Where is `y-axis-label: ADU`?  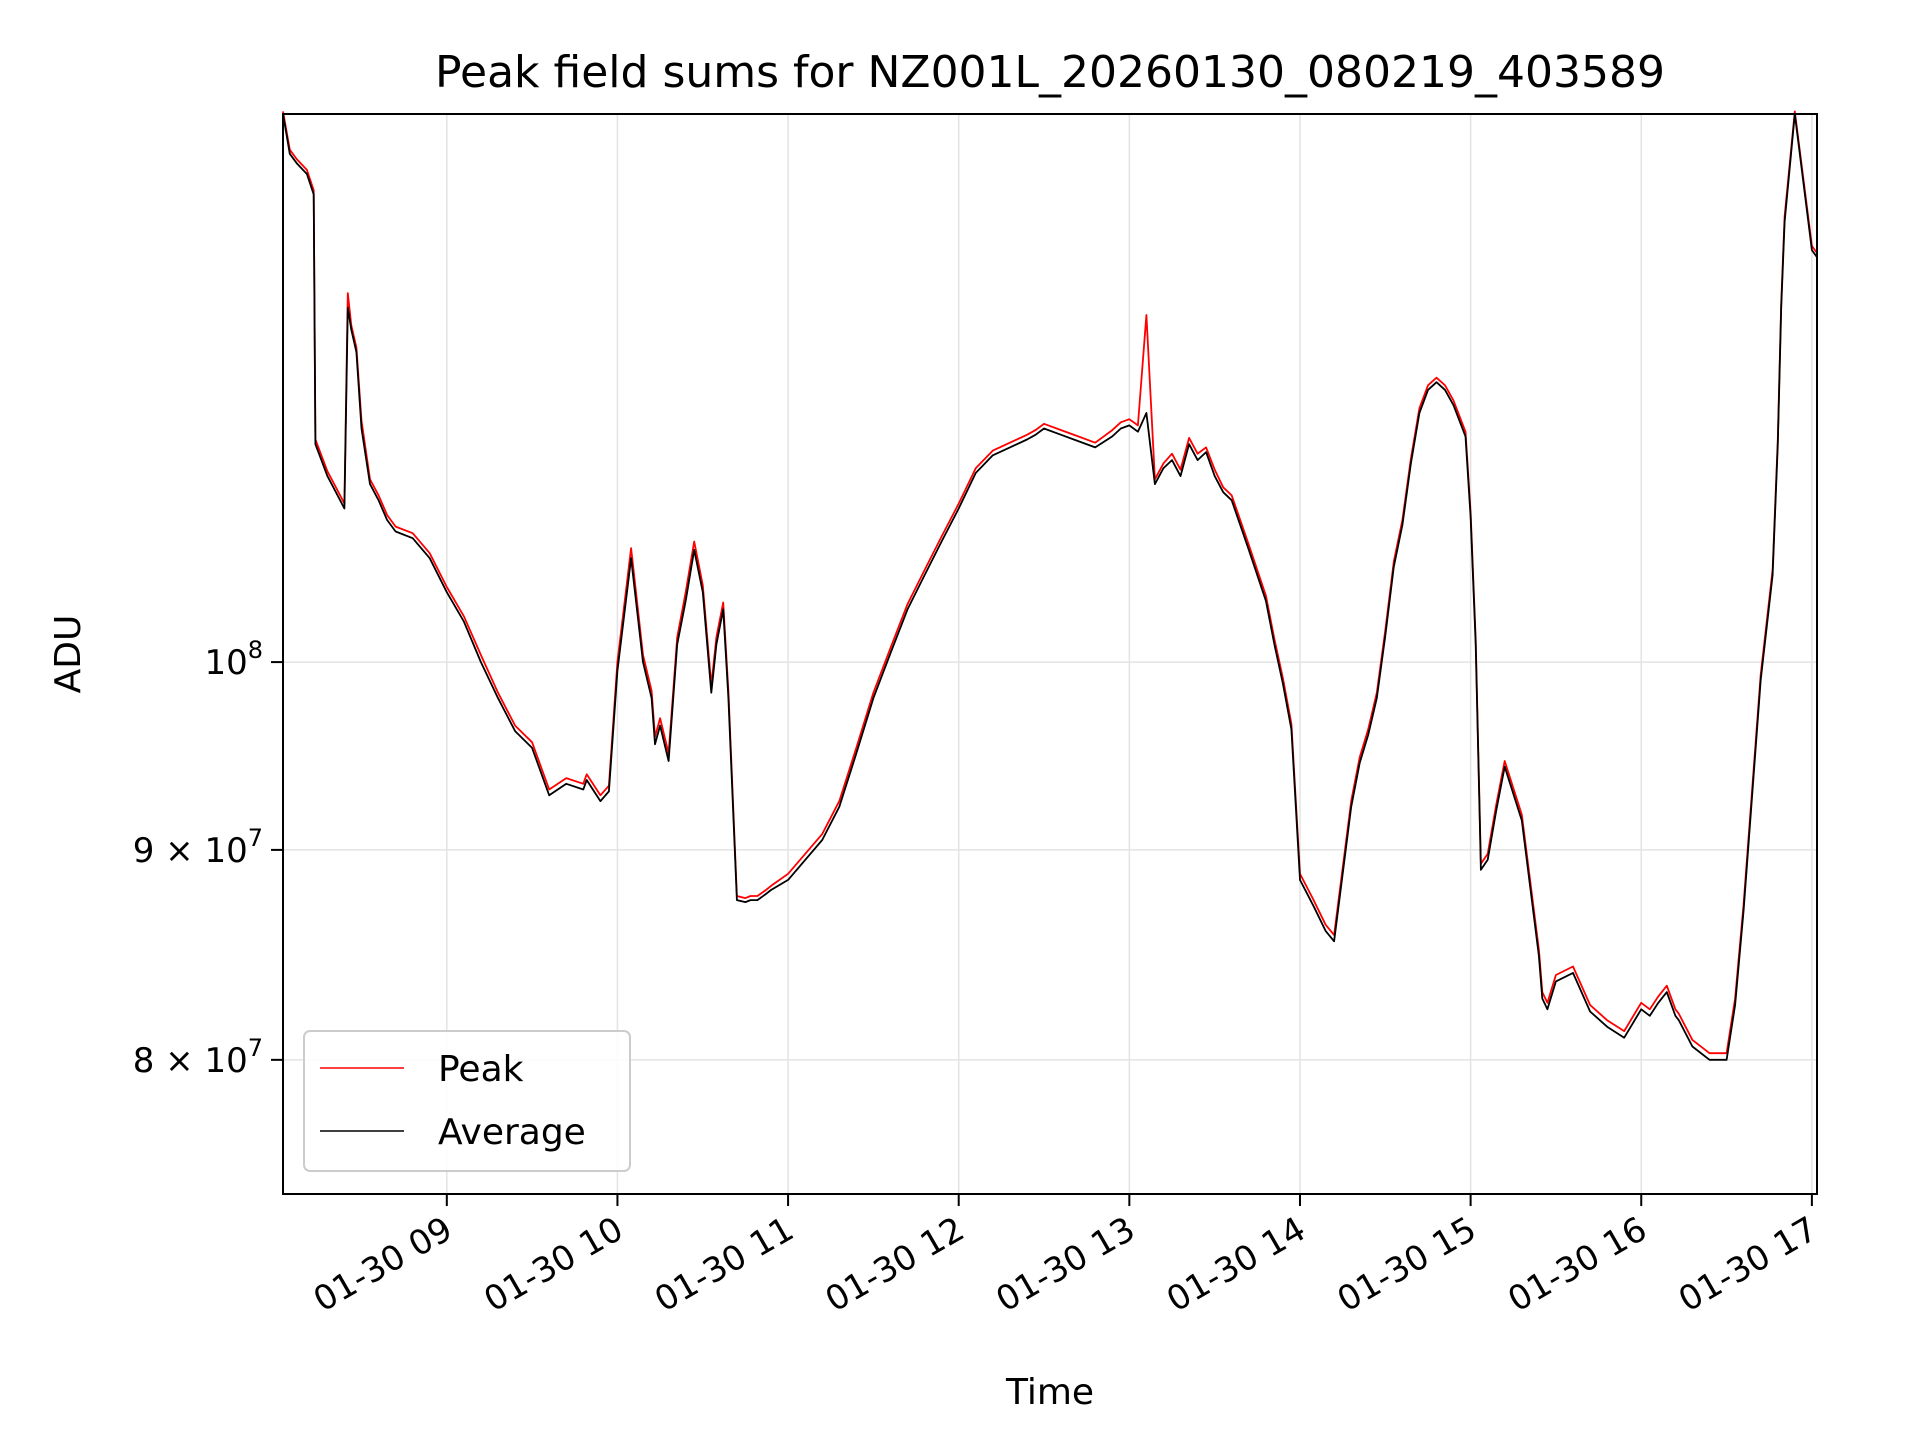
y-axis-label: ADU is located at coordinates (68, 654).